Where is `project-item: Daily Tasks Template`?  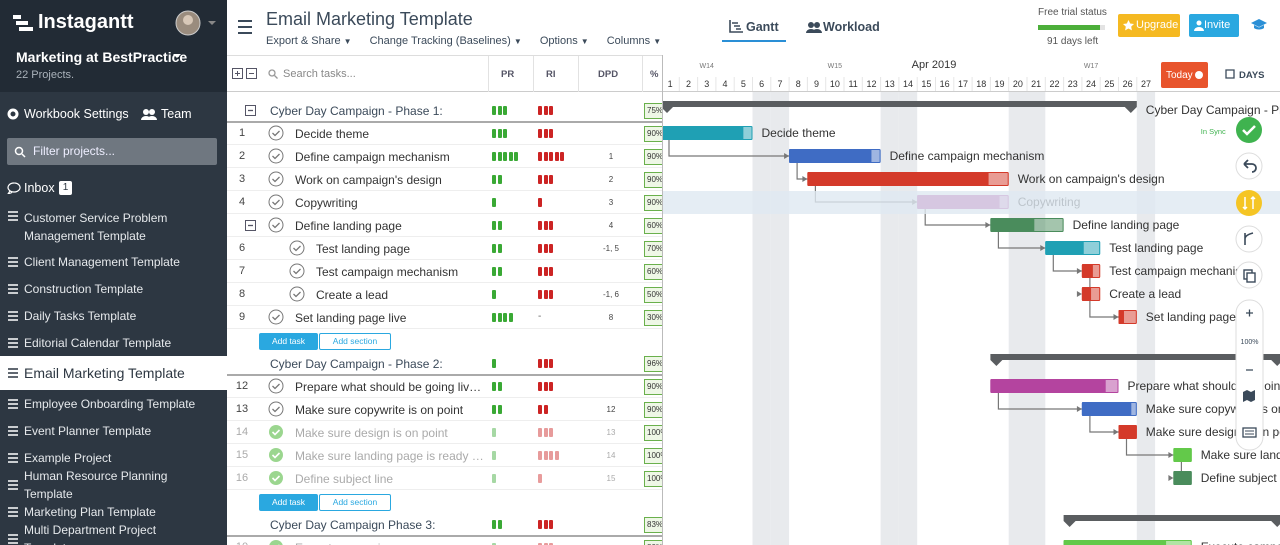
project-item: Daily Tasks Template is located at coordinates (99, 315).